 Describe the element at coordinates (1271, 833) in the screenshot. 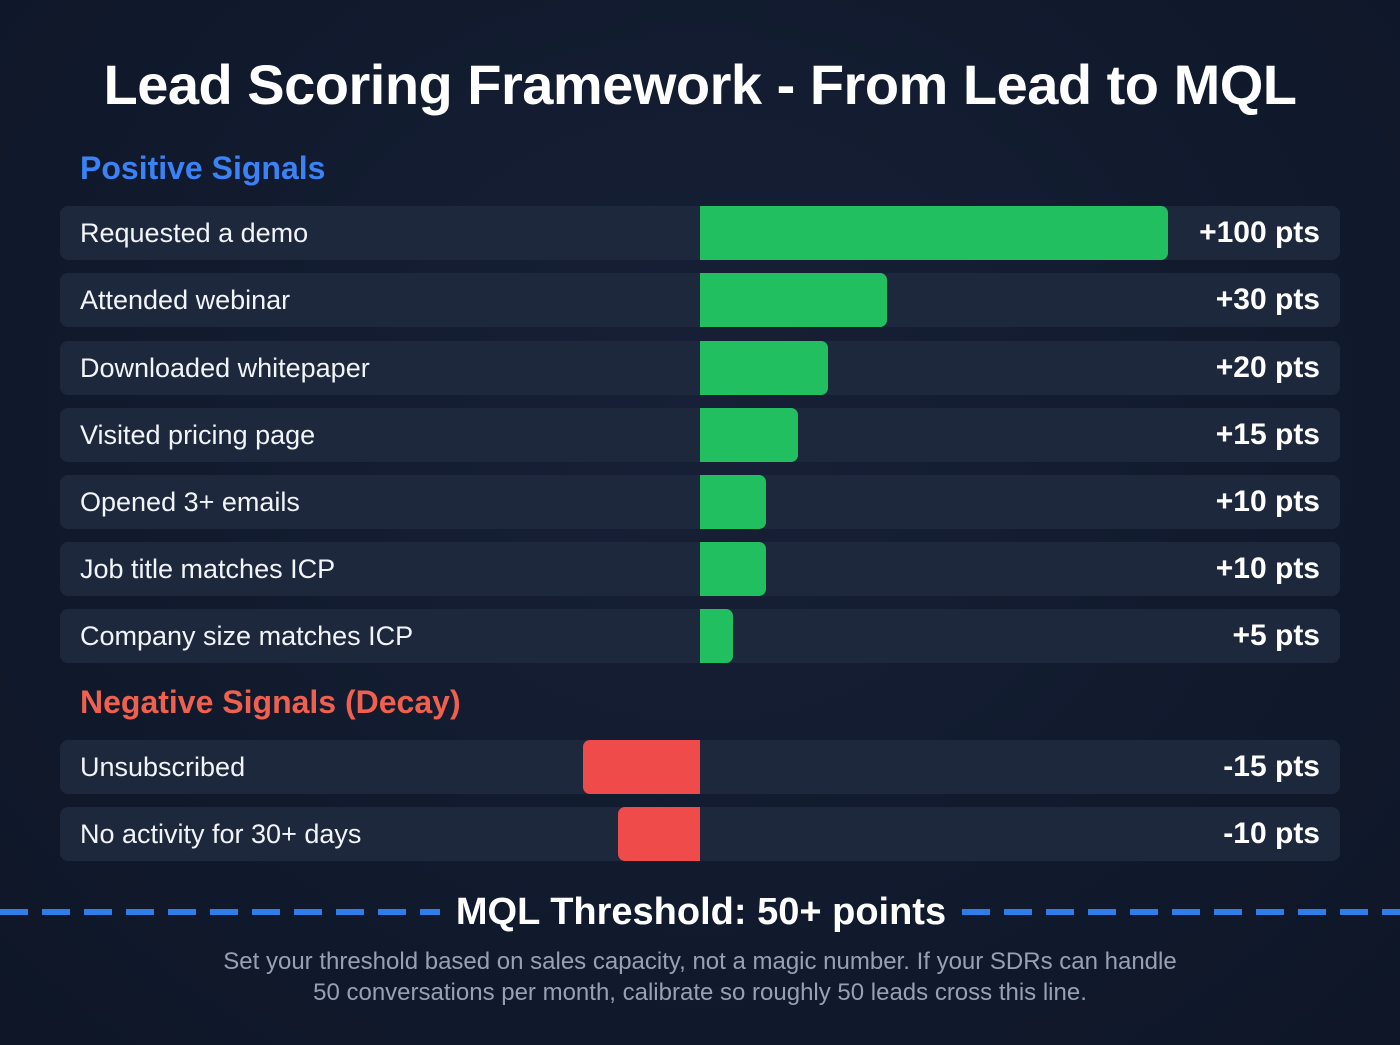

I see `signal-points: -10 pts` at that location.